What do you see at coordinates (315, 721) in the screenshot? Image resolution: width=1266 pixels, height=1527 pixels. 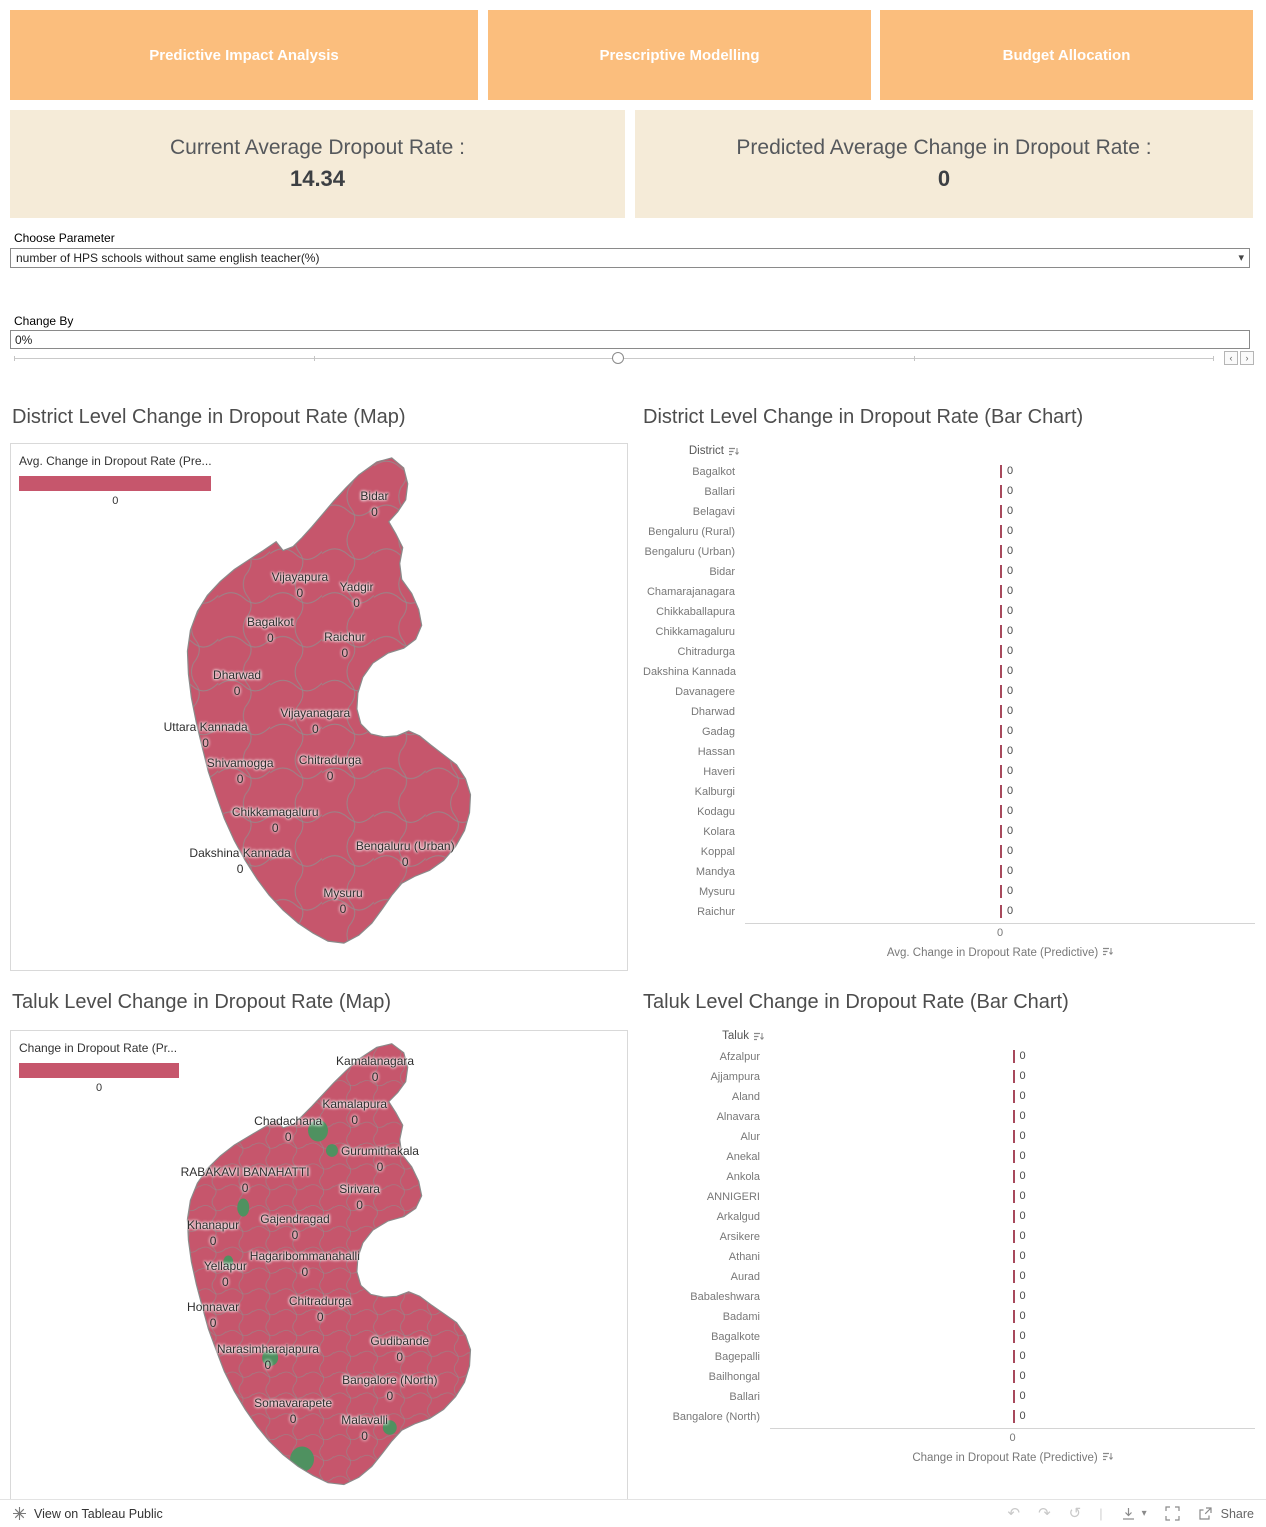 I see `district-map-label: Vijayanagara 0` at bounding box center [315, 721].